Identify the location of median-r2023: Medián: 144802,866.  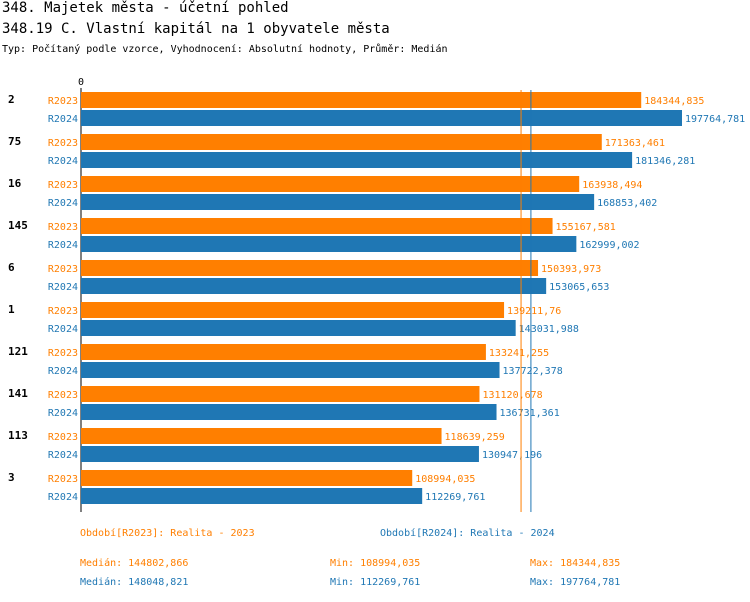
(134, 563).